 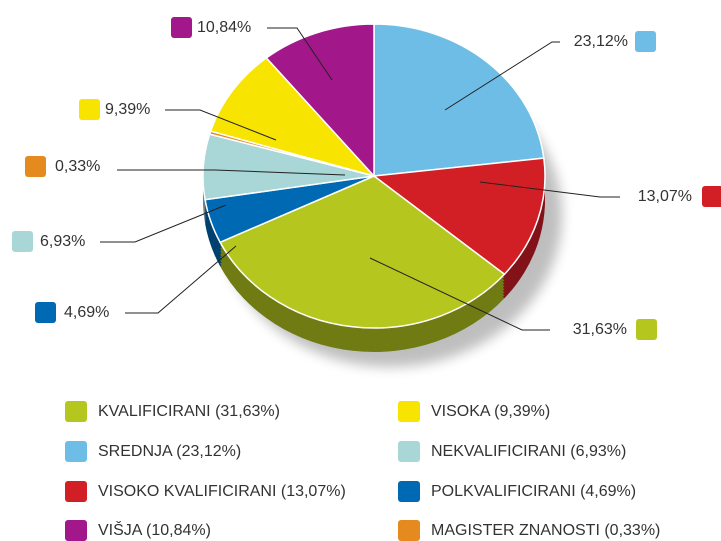 I want to click on legend-label: SREDNJA (23,12%), so click(x=169, y=451).